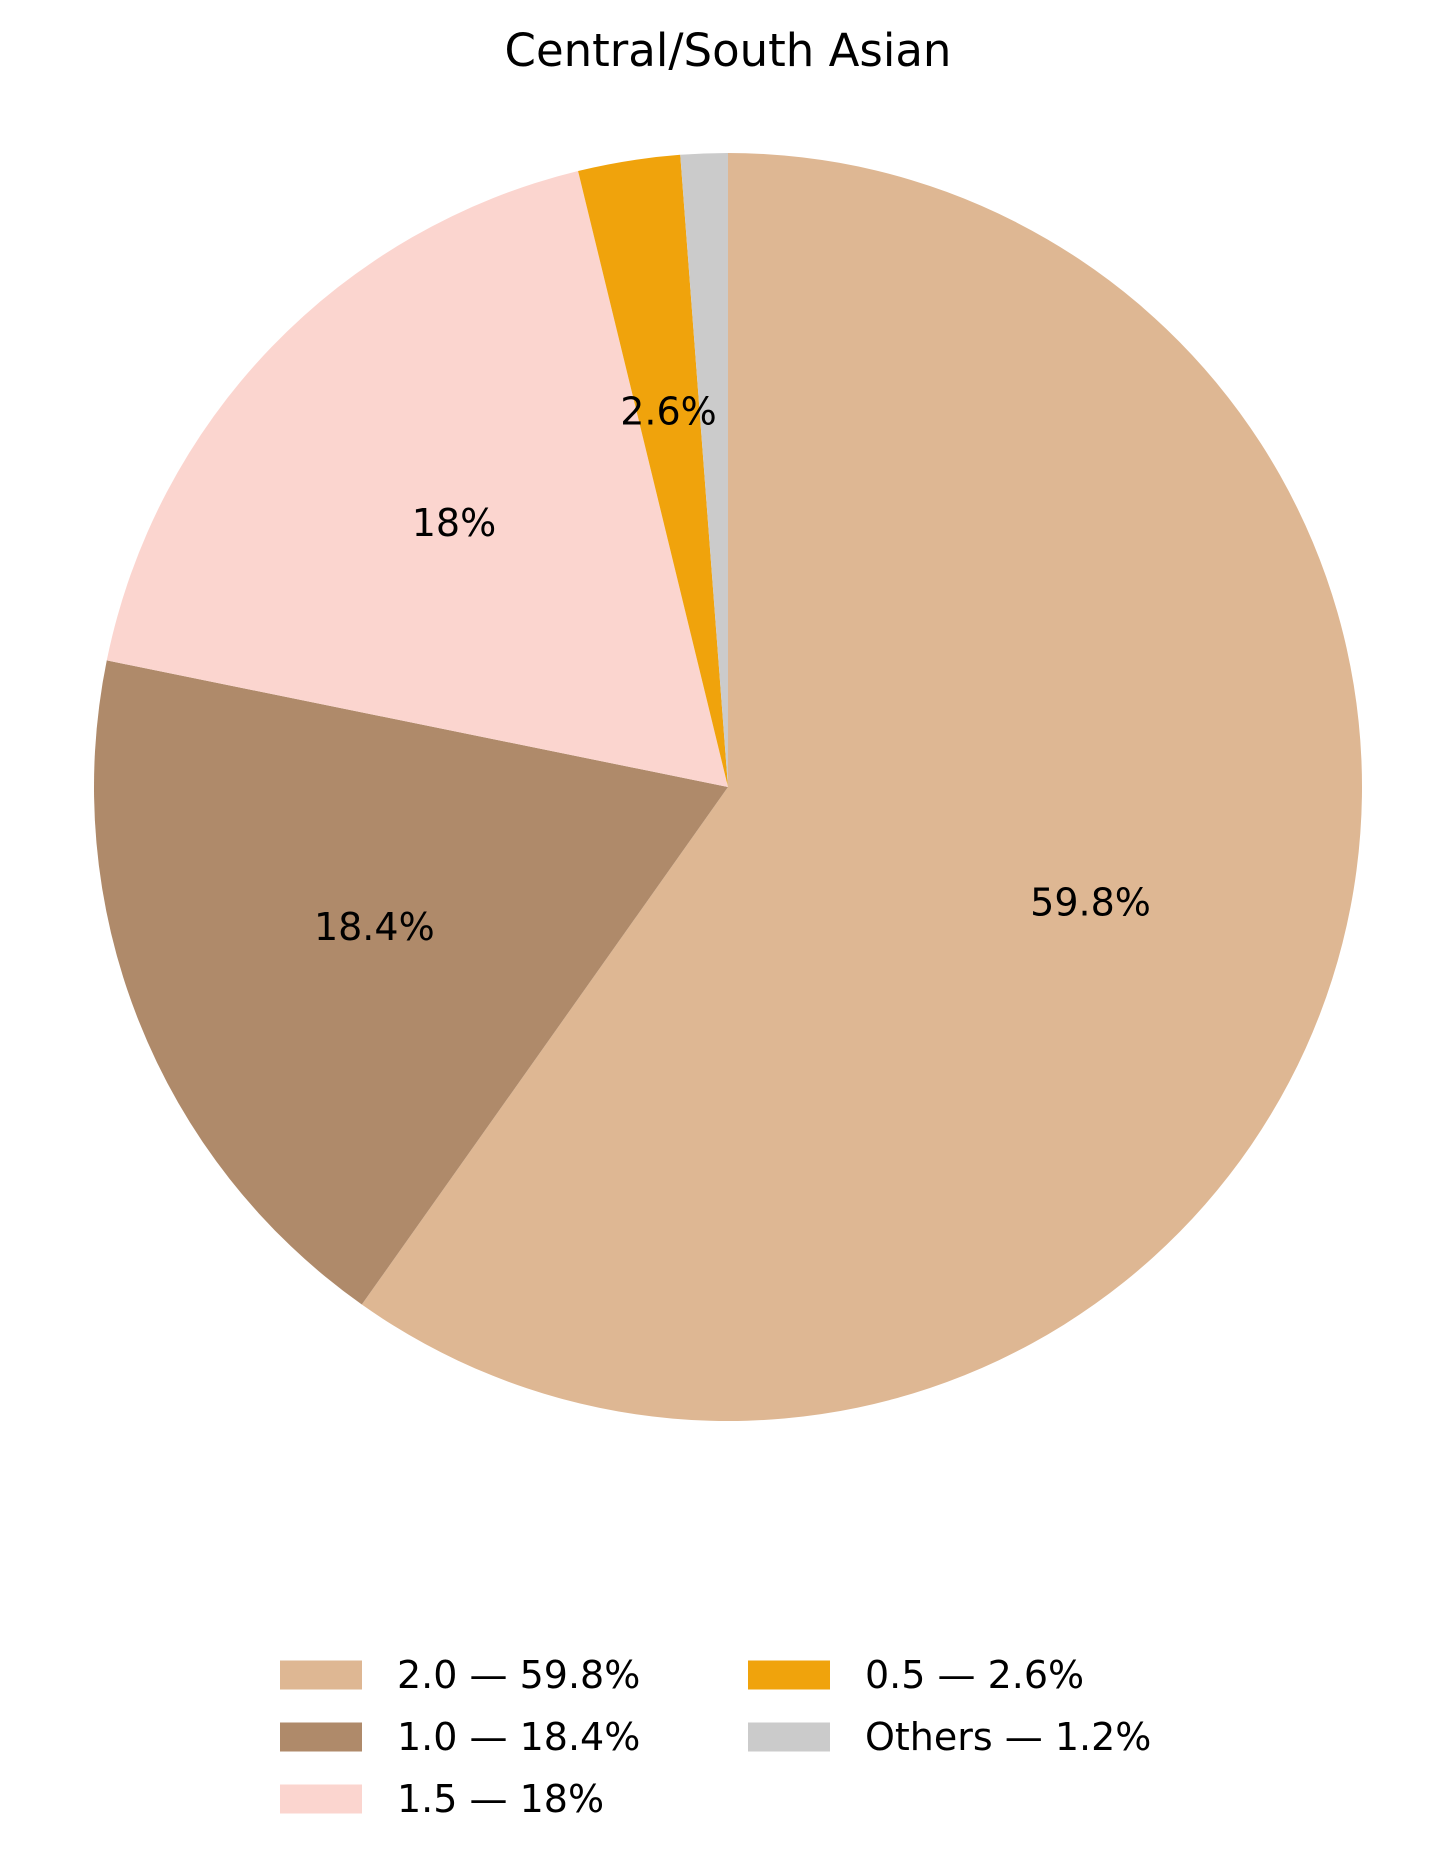  I want to click on slice-label-0-5: 2.6%, so click(668, 411).